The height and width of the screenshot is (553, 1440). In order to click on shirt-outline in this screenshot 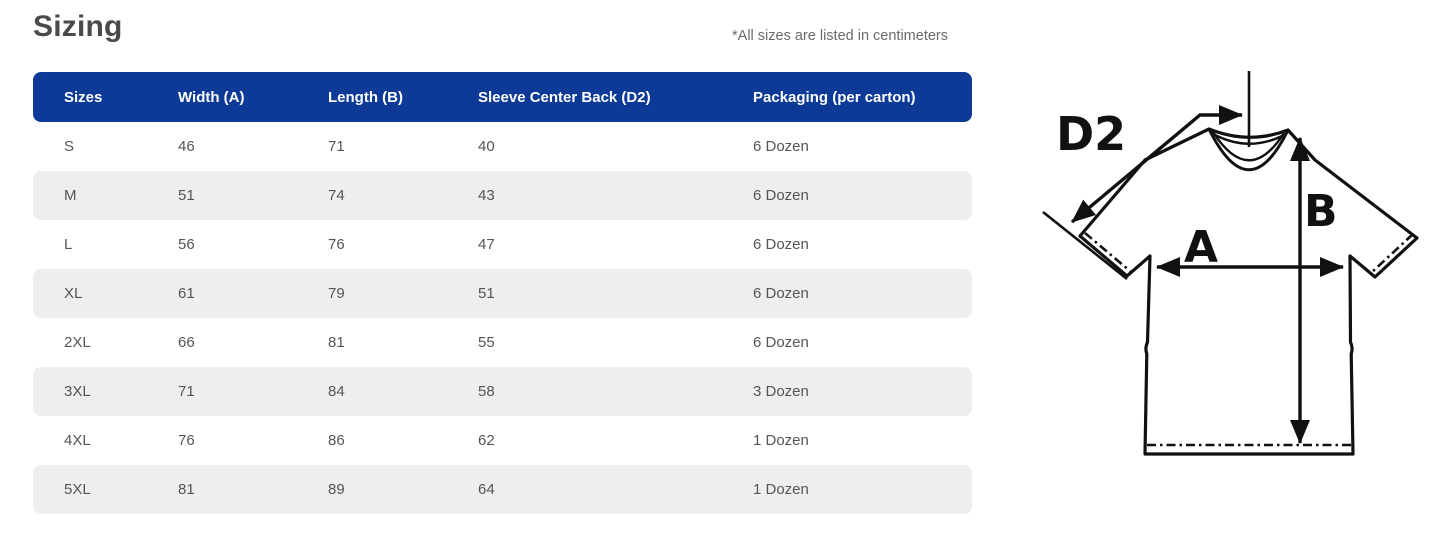, I will do `click(1248, 291)`.